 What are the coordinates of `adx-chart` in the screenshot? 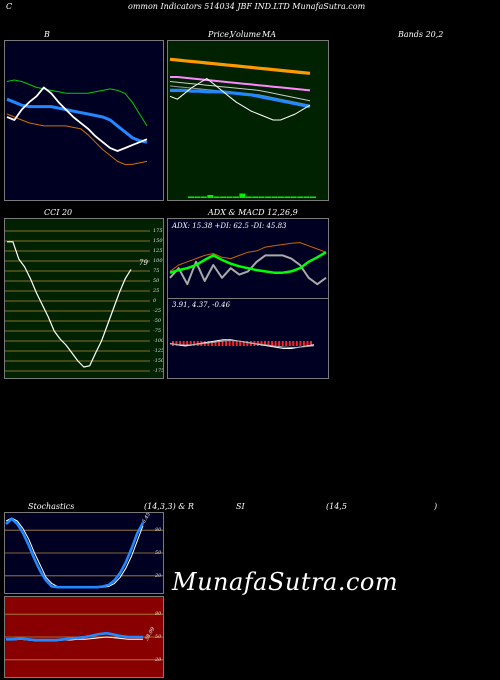 It's located at (248, 264).